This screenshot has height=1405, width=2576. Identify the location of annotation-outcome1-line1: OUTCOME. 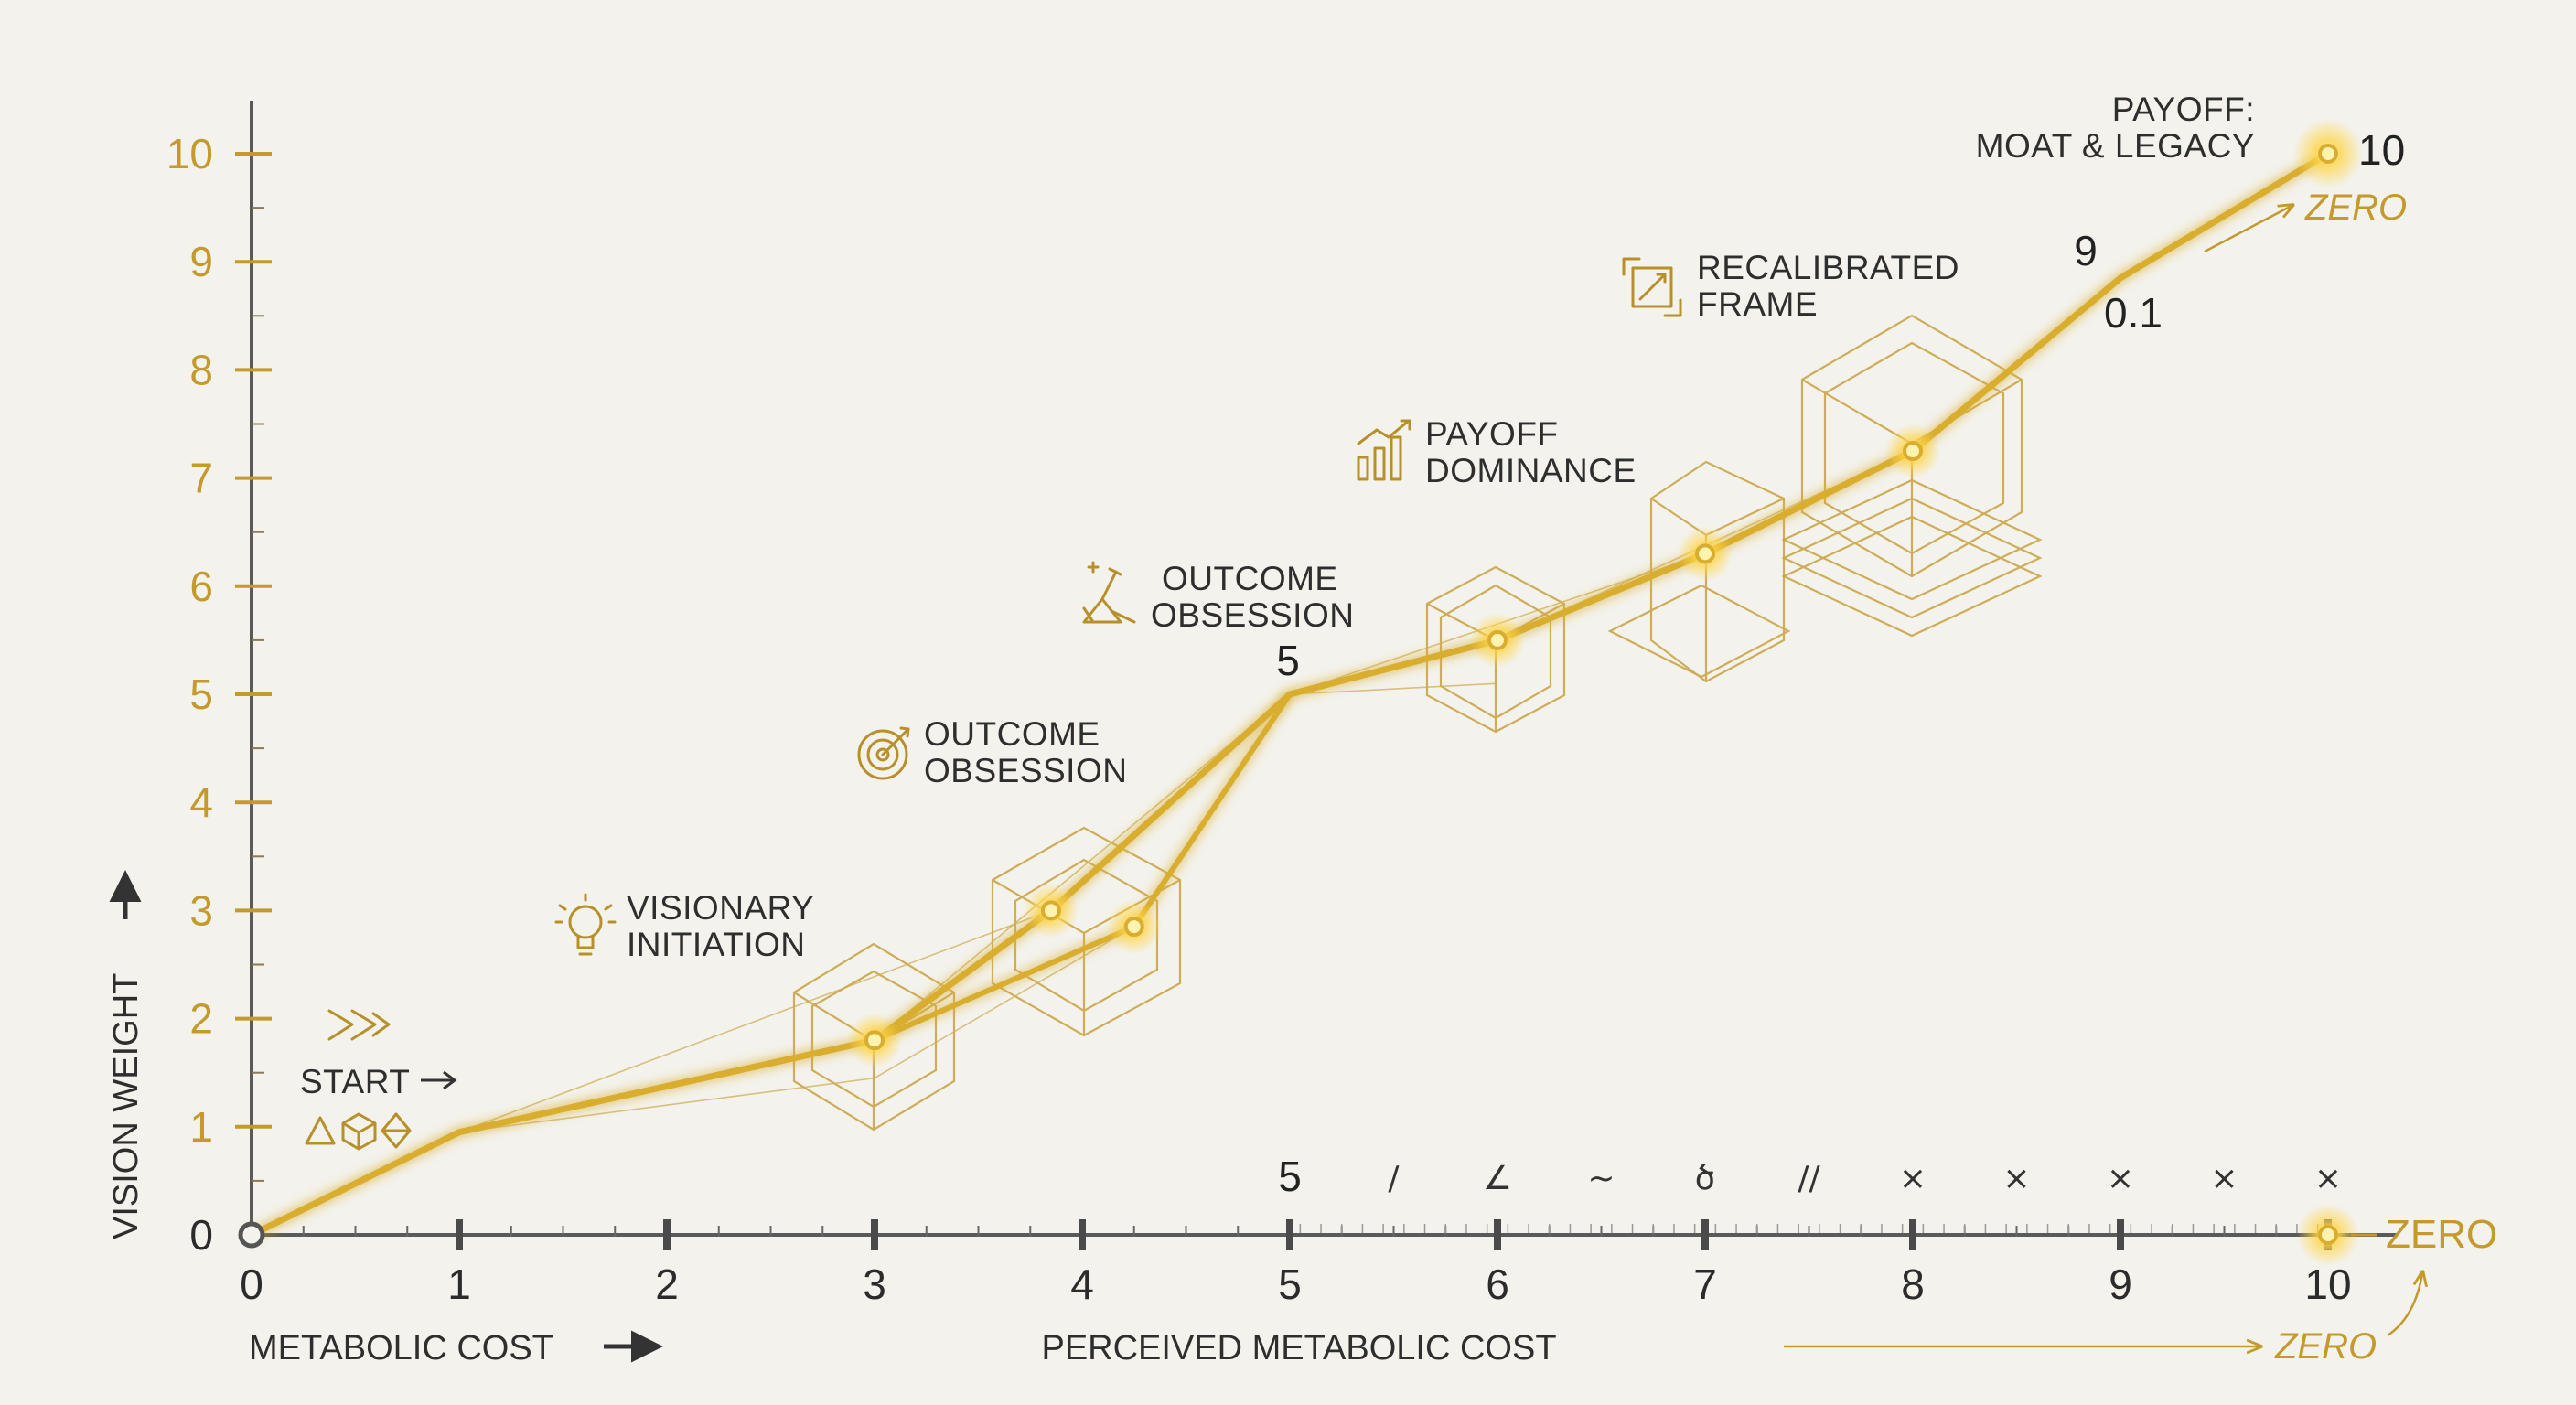
(1012, 734).